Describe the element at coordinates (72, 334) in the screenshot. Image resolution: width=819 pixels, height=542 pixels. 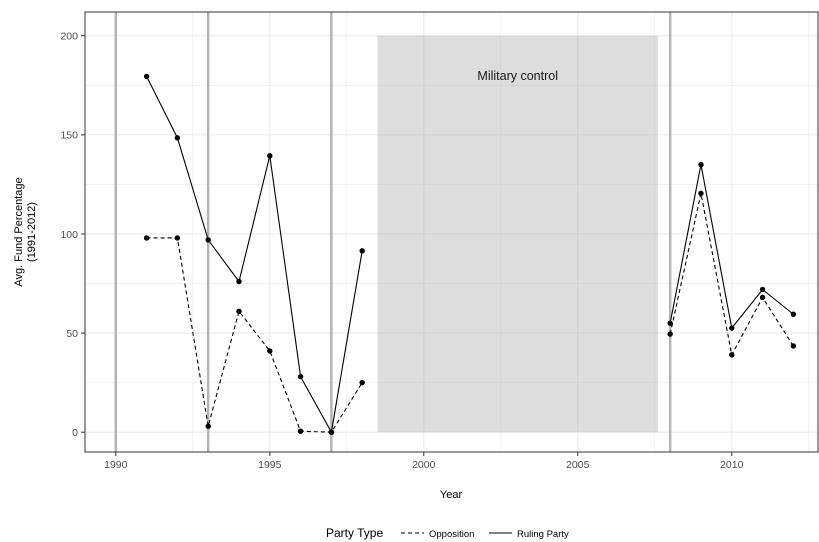
I see `y-tick-label: 50` at that location.